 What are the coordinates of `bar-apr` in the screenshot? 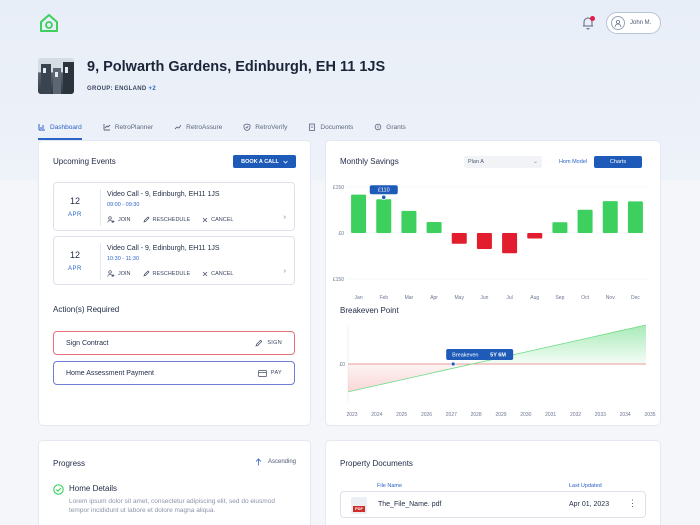 It's located at (434, 227).